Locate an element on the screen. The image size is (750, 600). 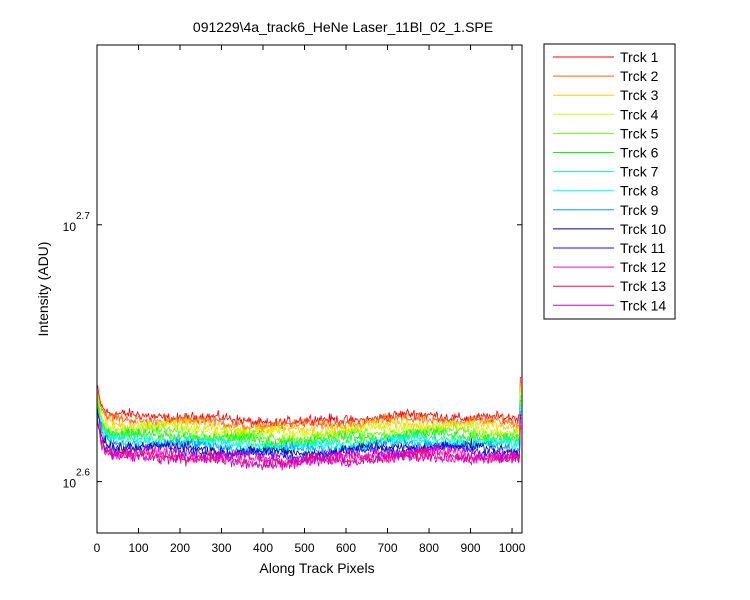
series-lines is located at coordinates (309, 424).